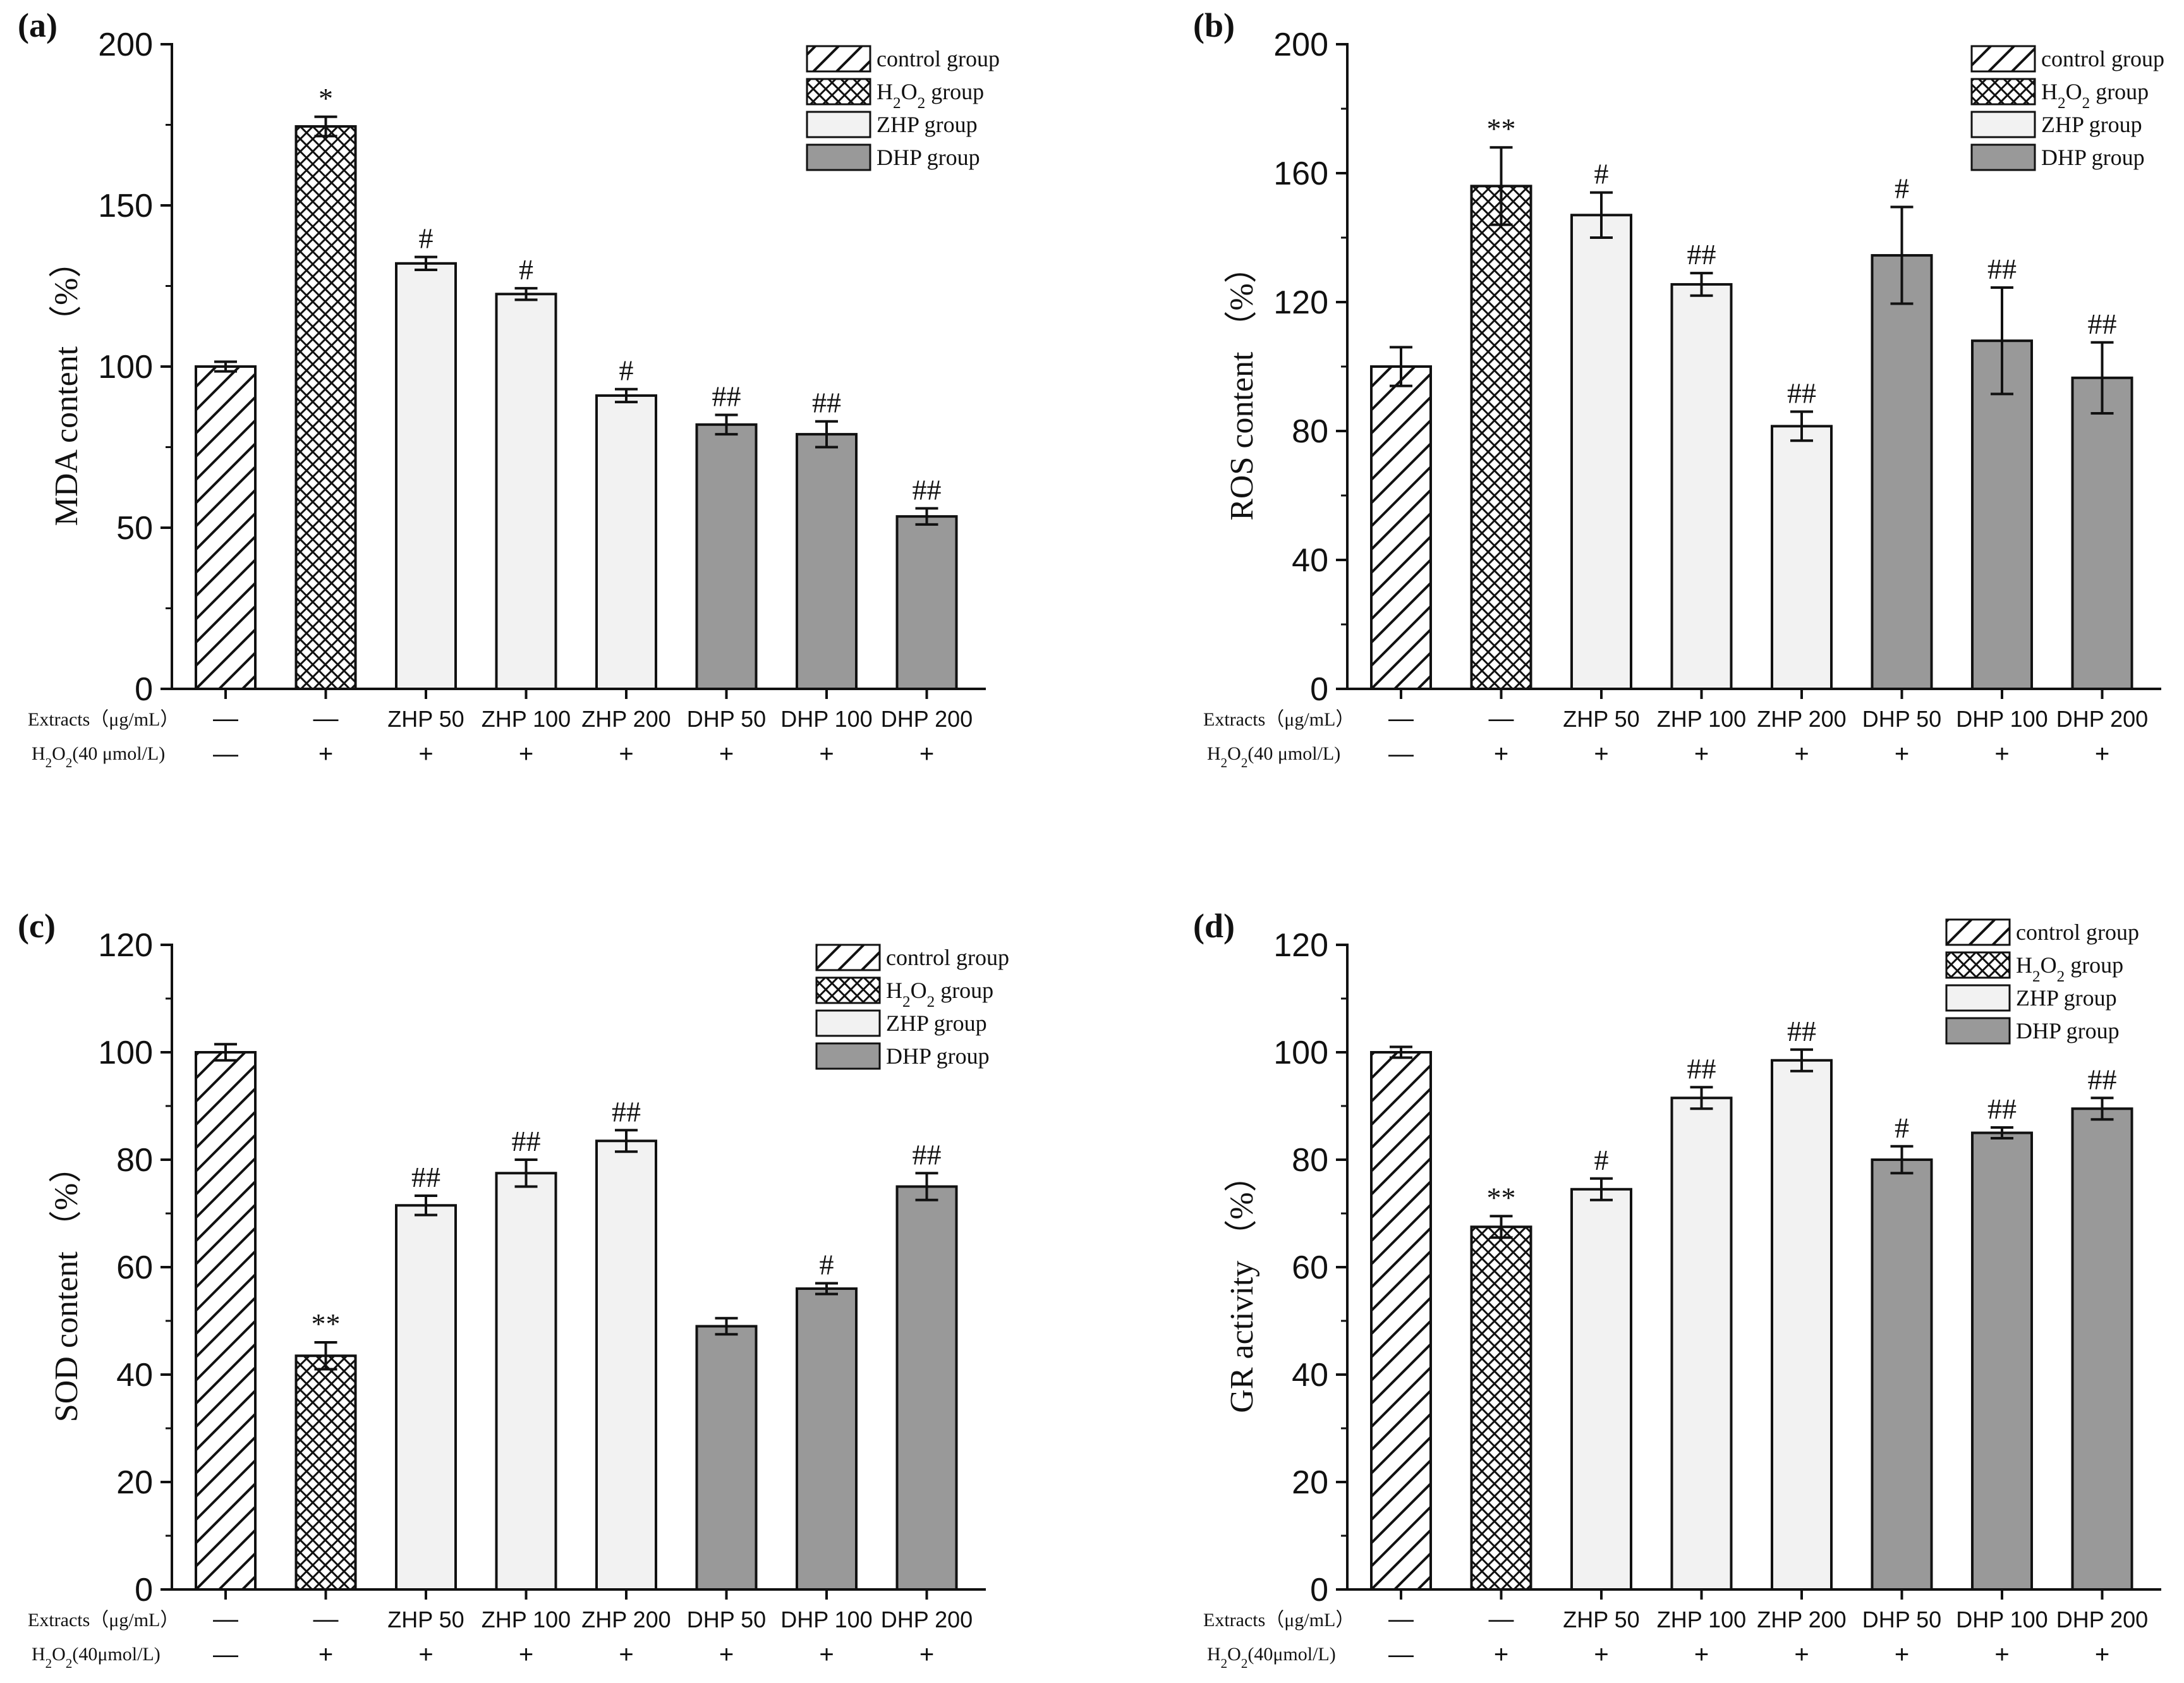 This screenshot has width=2184, height=1683. I want to click on panel-label: (a), so click(38, 25).